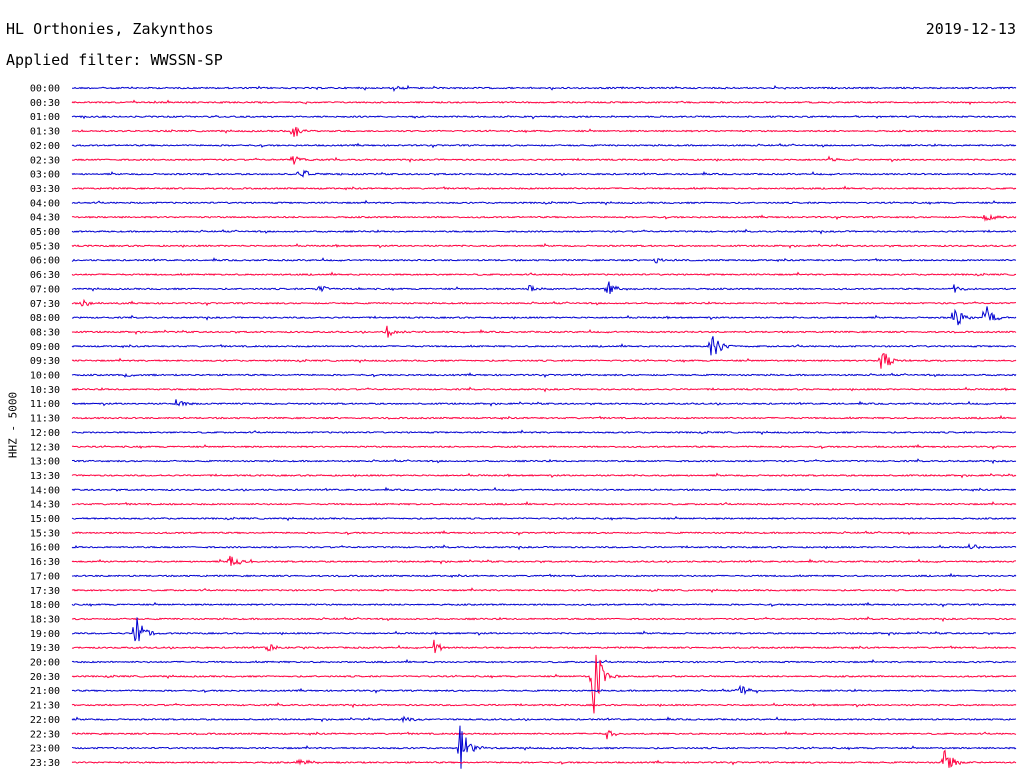 This screenshot has height=780, width=1024. What do you see at coordinates (114, 60) in the screenshot?
I see `filter-label: Applied filter: WWSSN-SP` at bounding box center [114, 60].